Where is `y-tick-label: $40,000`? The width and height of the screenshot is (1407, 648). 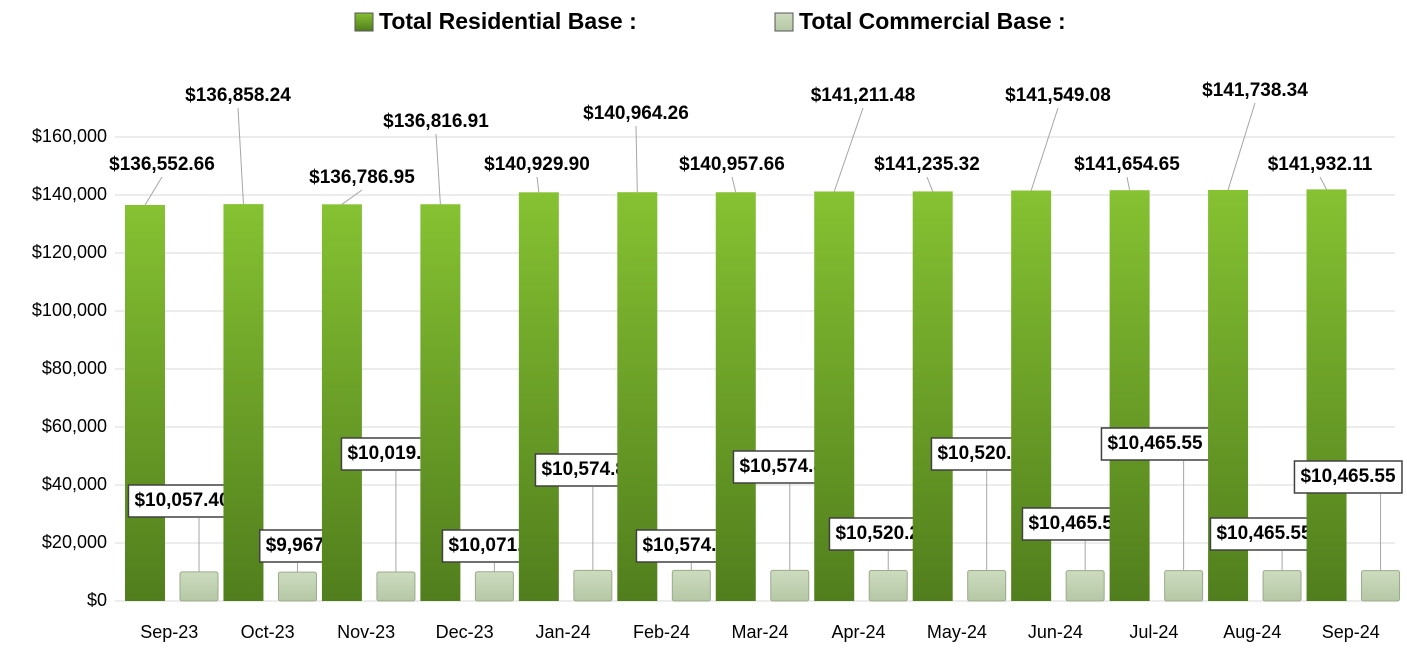 y-tick-label: $40,000 is located at coordinates (74, 484).